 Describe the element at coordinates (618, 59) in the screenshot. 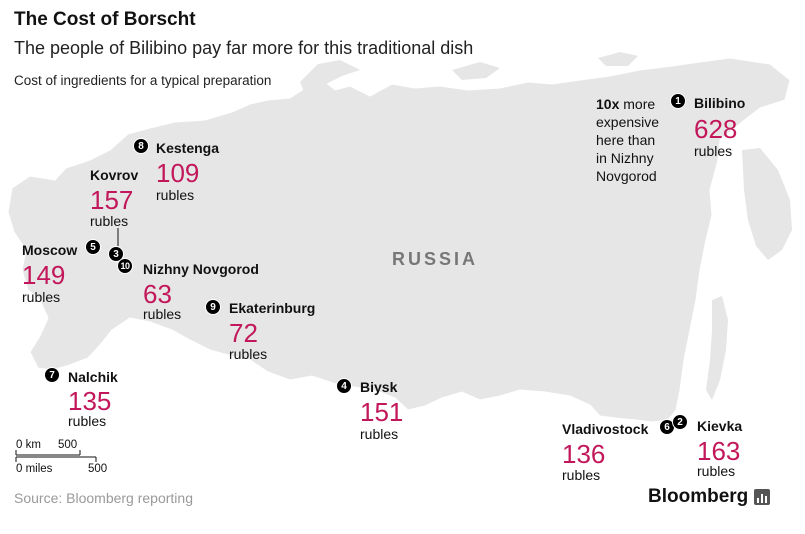

I see `new-siberian-islands` at that location.